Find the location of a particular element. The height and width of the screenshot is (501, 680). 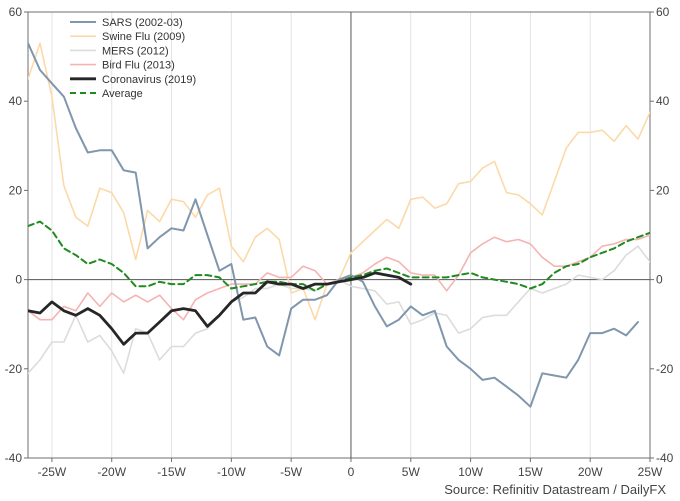

y-tick-label-left: 60 is located at coordinates (16, 12).